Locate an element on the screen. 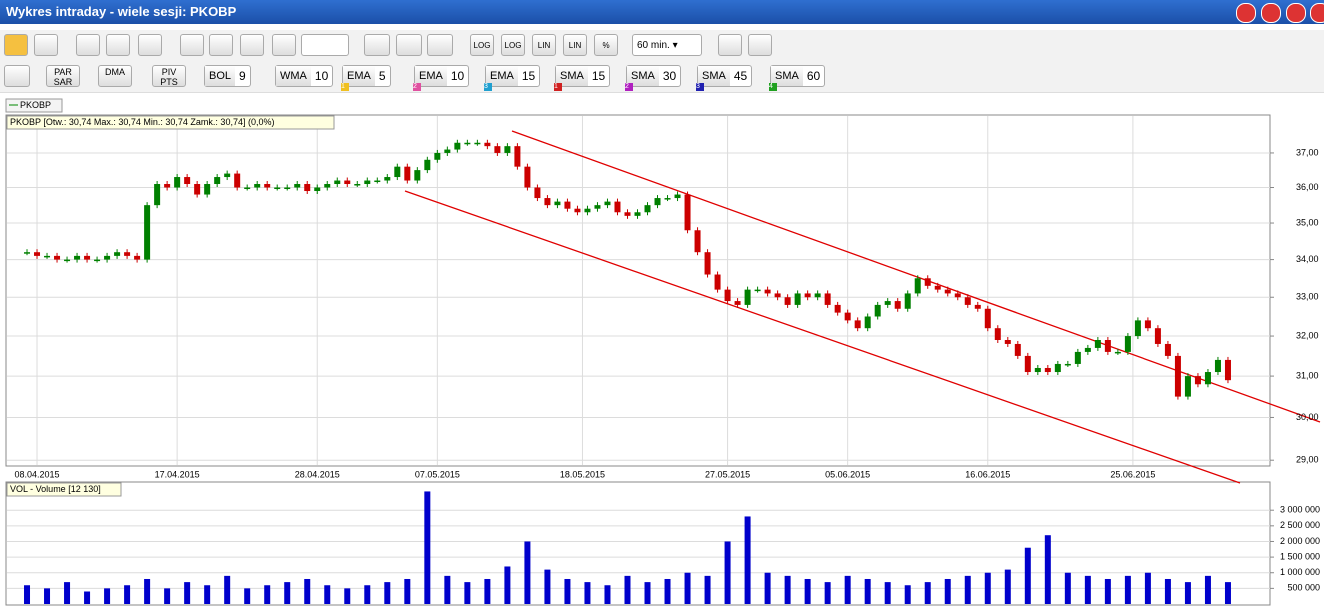  settings-button is located at coordinates (1246, 13).